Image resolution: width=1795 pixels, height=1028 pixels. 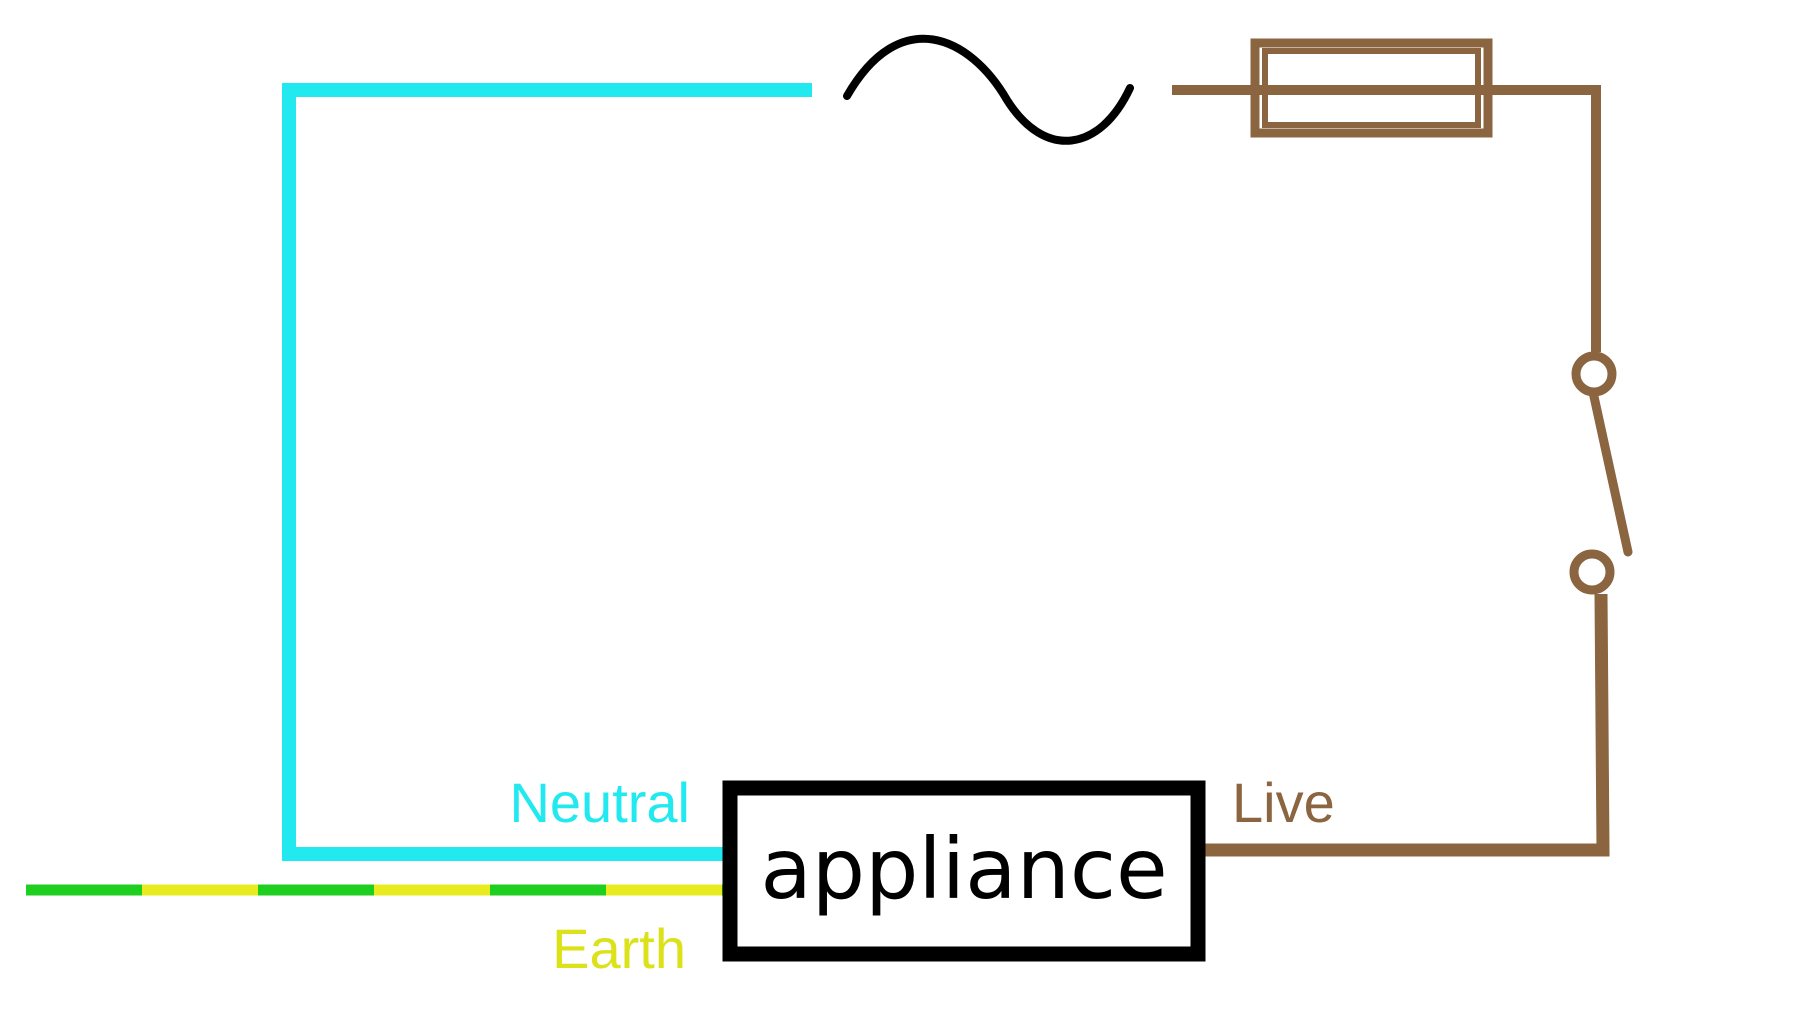 What do you see at coordinates (619, 948) in the screenshot?
I see `earth-label: Earth` at bounding box center [619, 948].